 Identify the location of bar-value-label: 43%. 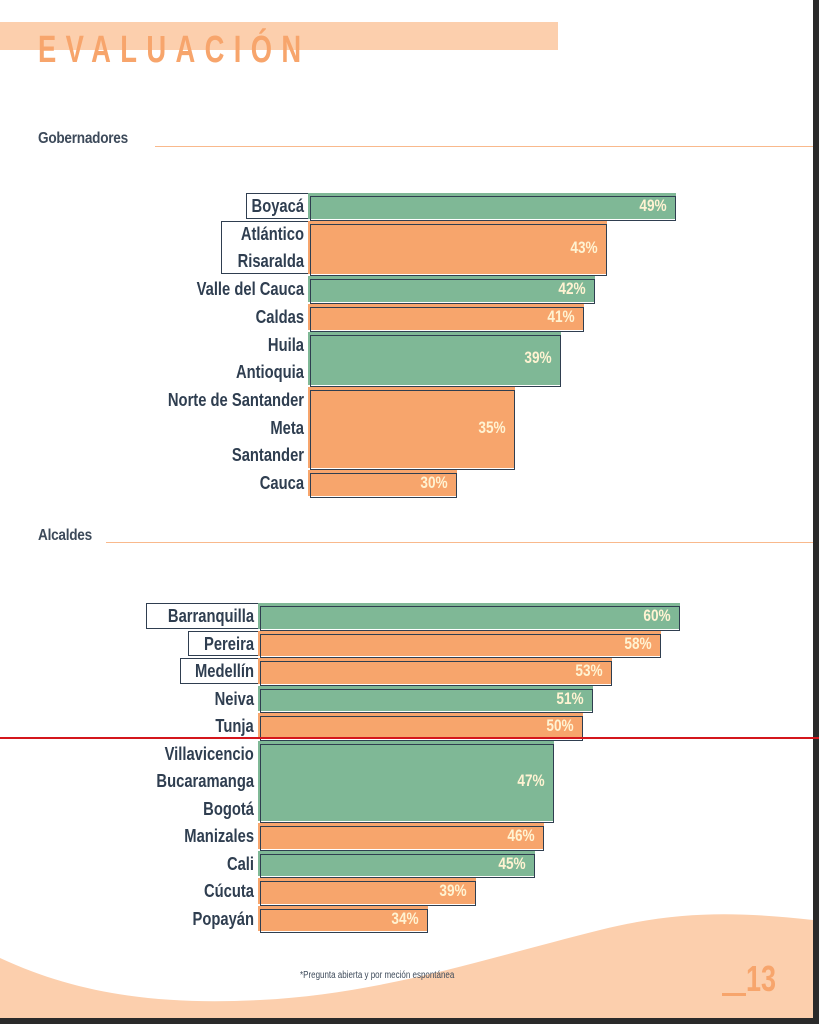
(583, 247).